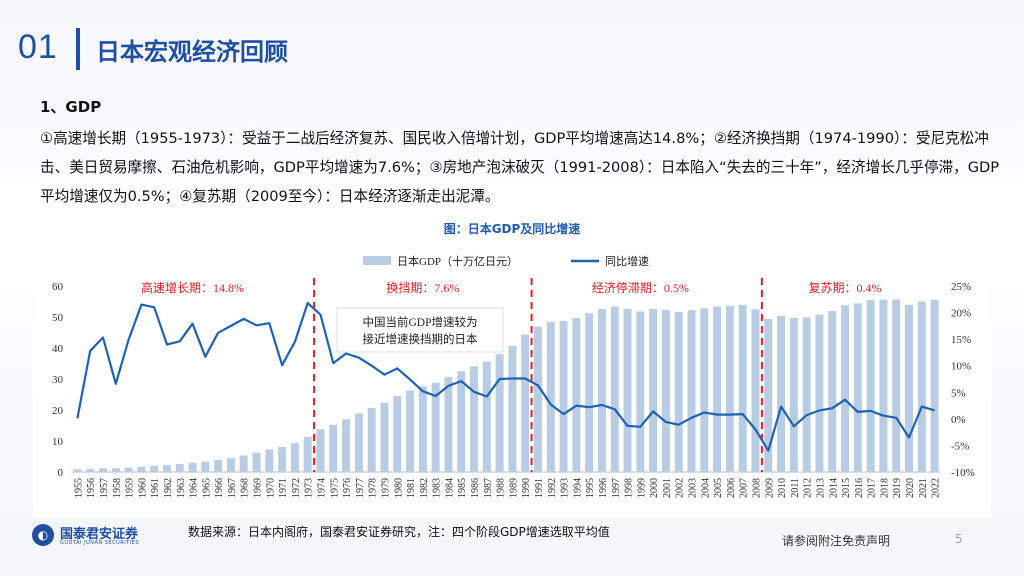 The image size is (1024, 576). What do you see at coordinates (91, 488) in the screenshot?
I see `x-axis-tick-label: 1956` at bounding box center [91, 488].